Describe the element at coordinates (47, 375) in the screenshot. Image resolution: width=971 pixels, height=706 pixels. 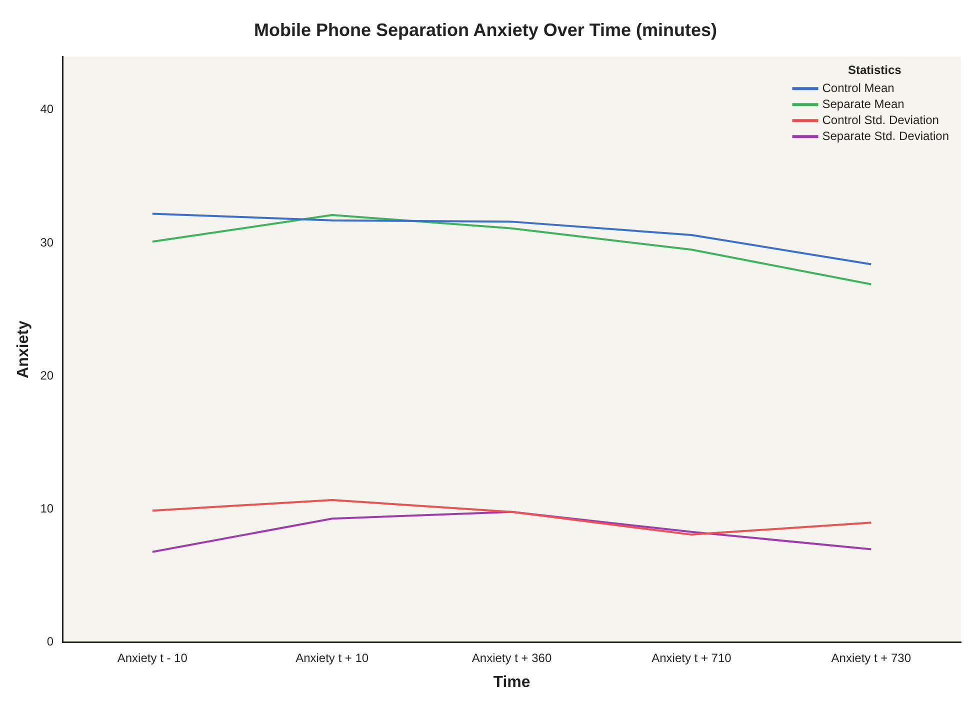
I see `y-tick-label: 20` at that location.